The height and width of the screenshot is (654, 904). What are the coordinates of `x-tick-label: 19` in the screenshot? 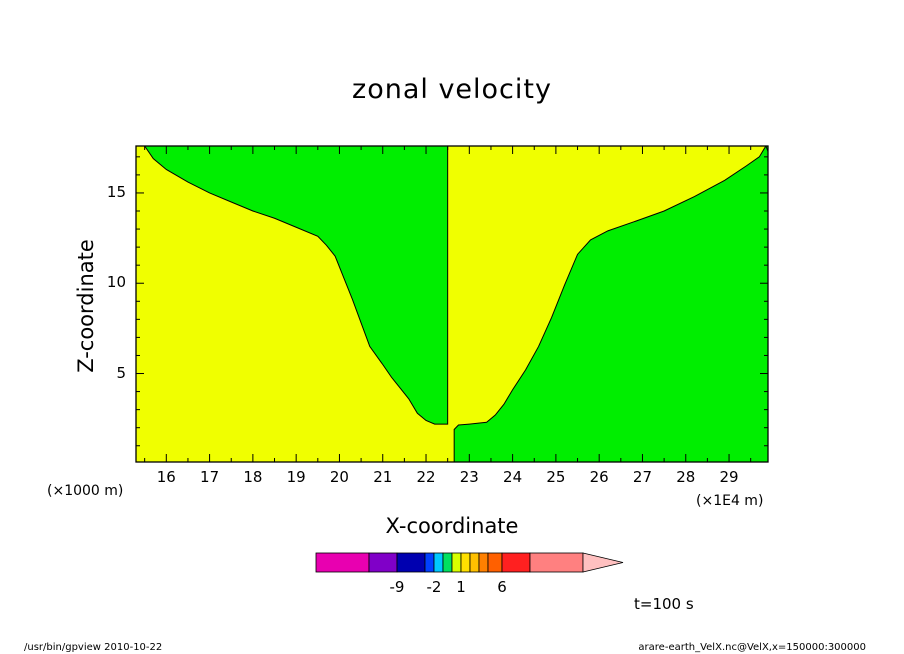 It's located at (296, 477).